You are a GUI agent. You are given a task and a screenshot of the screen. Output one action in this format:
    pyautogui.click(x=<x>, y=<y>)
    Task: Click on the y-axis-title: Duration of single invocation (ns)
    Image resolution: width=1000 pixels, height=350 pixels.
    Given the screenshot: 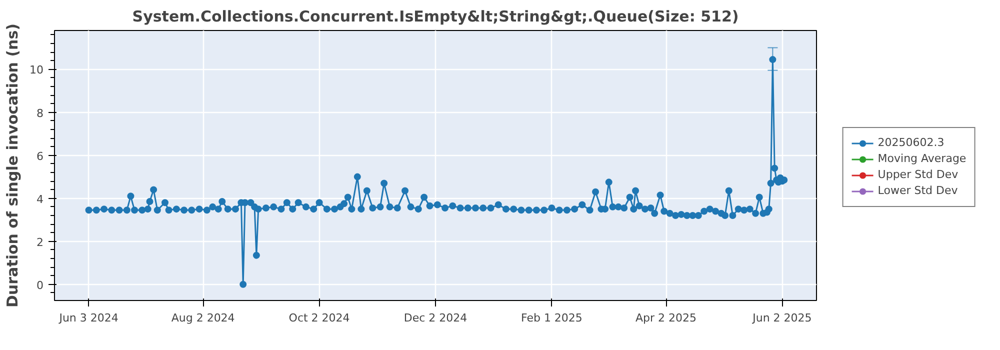 What is the action you would take?
    pyautogui.click(x=13, y=166)
    